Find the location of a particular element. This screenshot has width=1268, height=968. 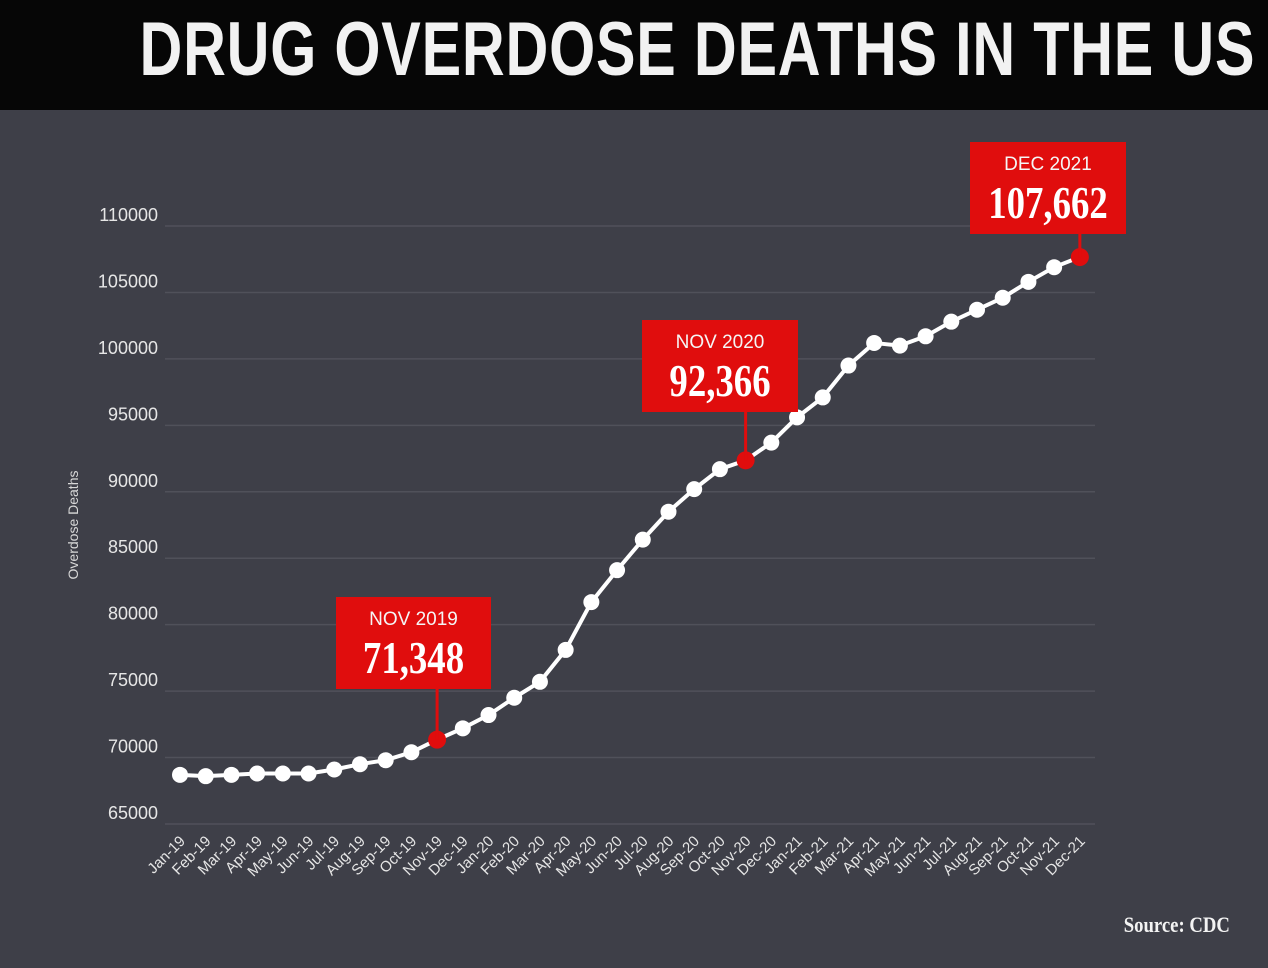

y-tick-label: 90000 is located at coordinates (133, 481).